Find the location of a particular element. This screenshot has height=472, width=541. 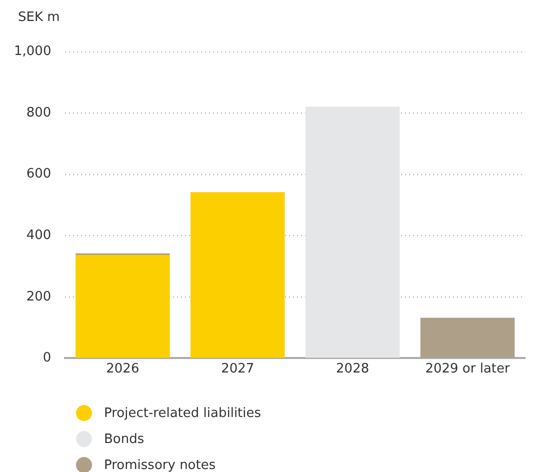

y-tick-label: 600 is located at coordinates (39, 174).